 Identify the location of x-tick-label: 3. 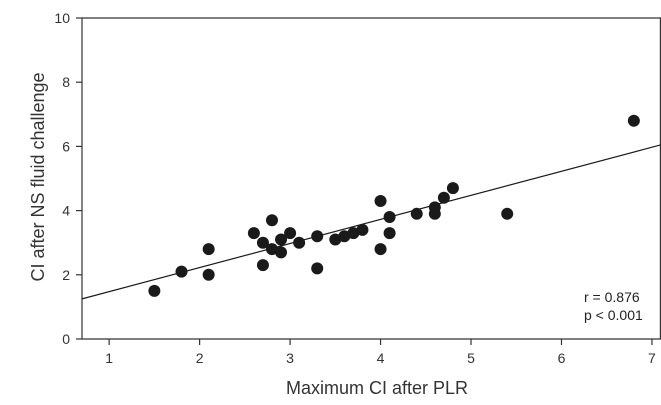
(290, 358).